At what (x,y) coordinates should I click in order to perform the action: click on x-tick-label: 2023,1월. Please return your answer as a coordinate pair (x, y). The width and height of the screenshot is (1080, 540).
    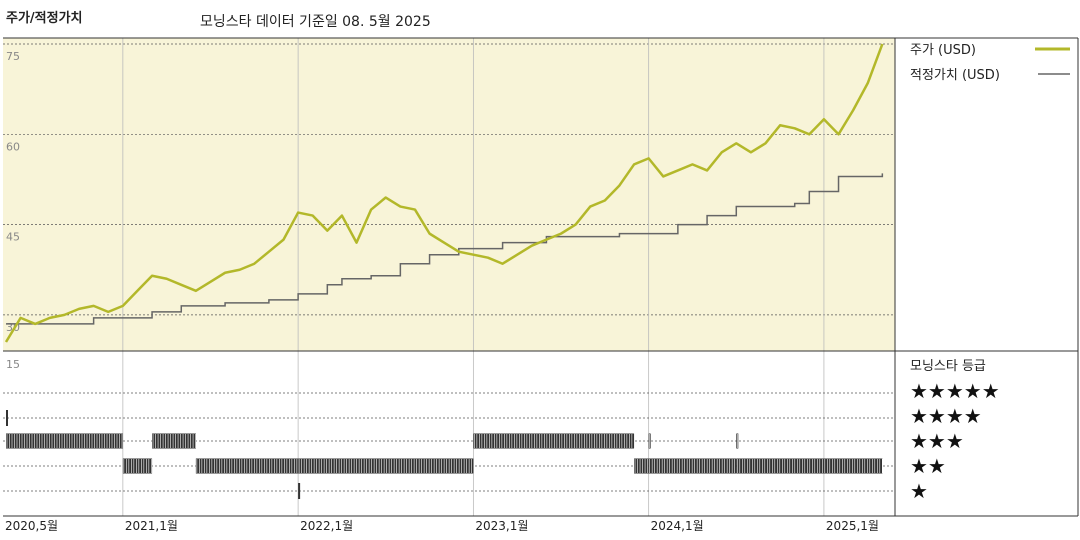
    Looking at the image, I should click on (501, 526).